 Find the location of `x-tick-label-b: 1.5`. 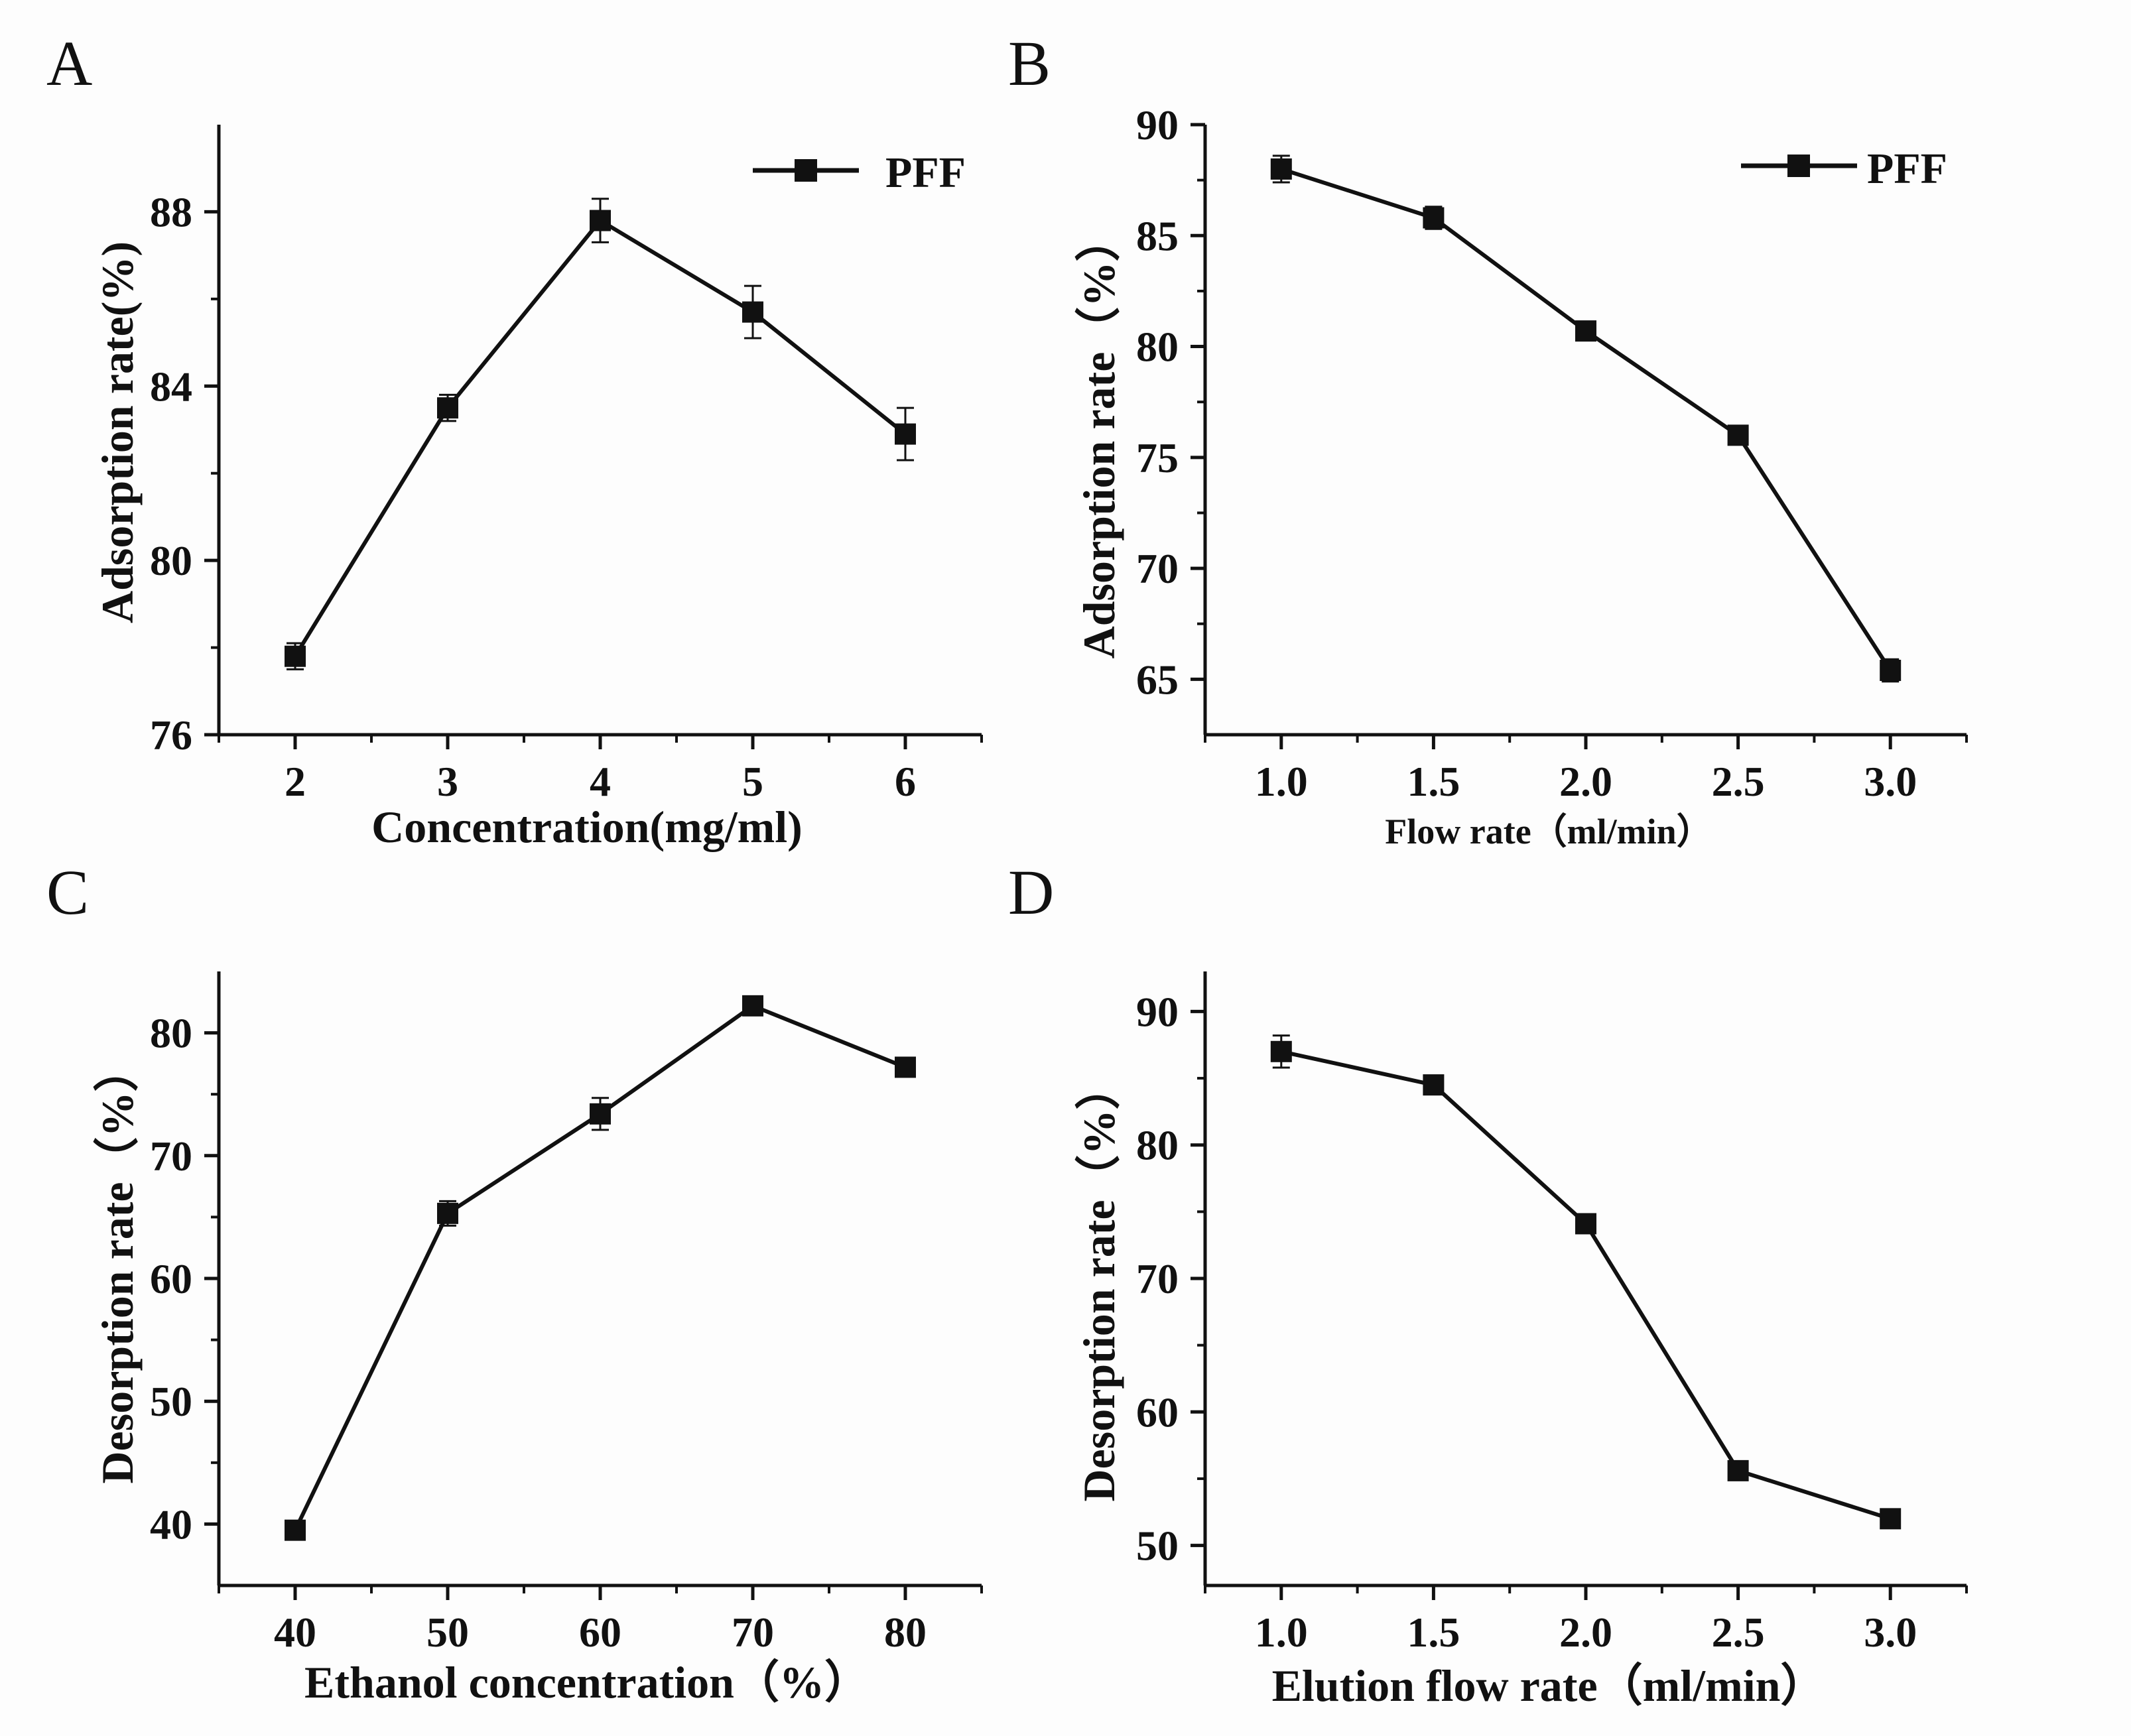

x-tick-label-b: 1.5 is located at coordinates (1433, 781).